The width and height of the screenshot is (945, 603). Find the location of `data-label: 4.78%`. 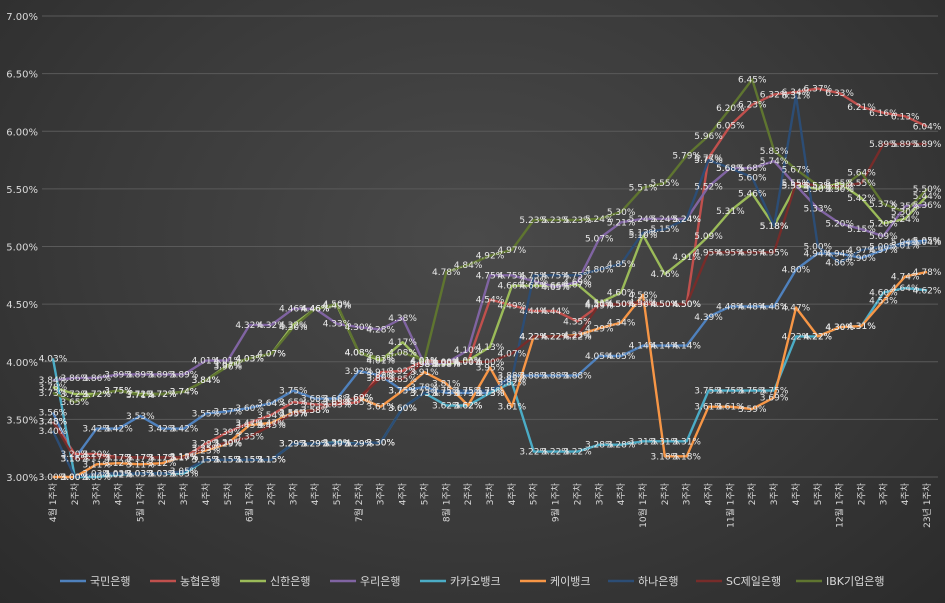

data-label: 4.78% is located at coordinates (446, 273).